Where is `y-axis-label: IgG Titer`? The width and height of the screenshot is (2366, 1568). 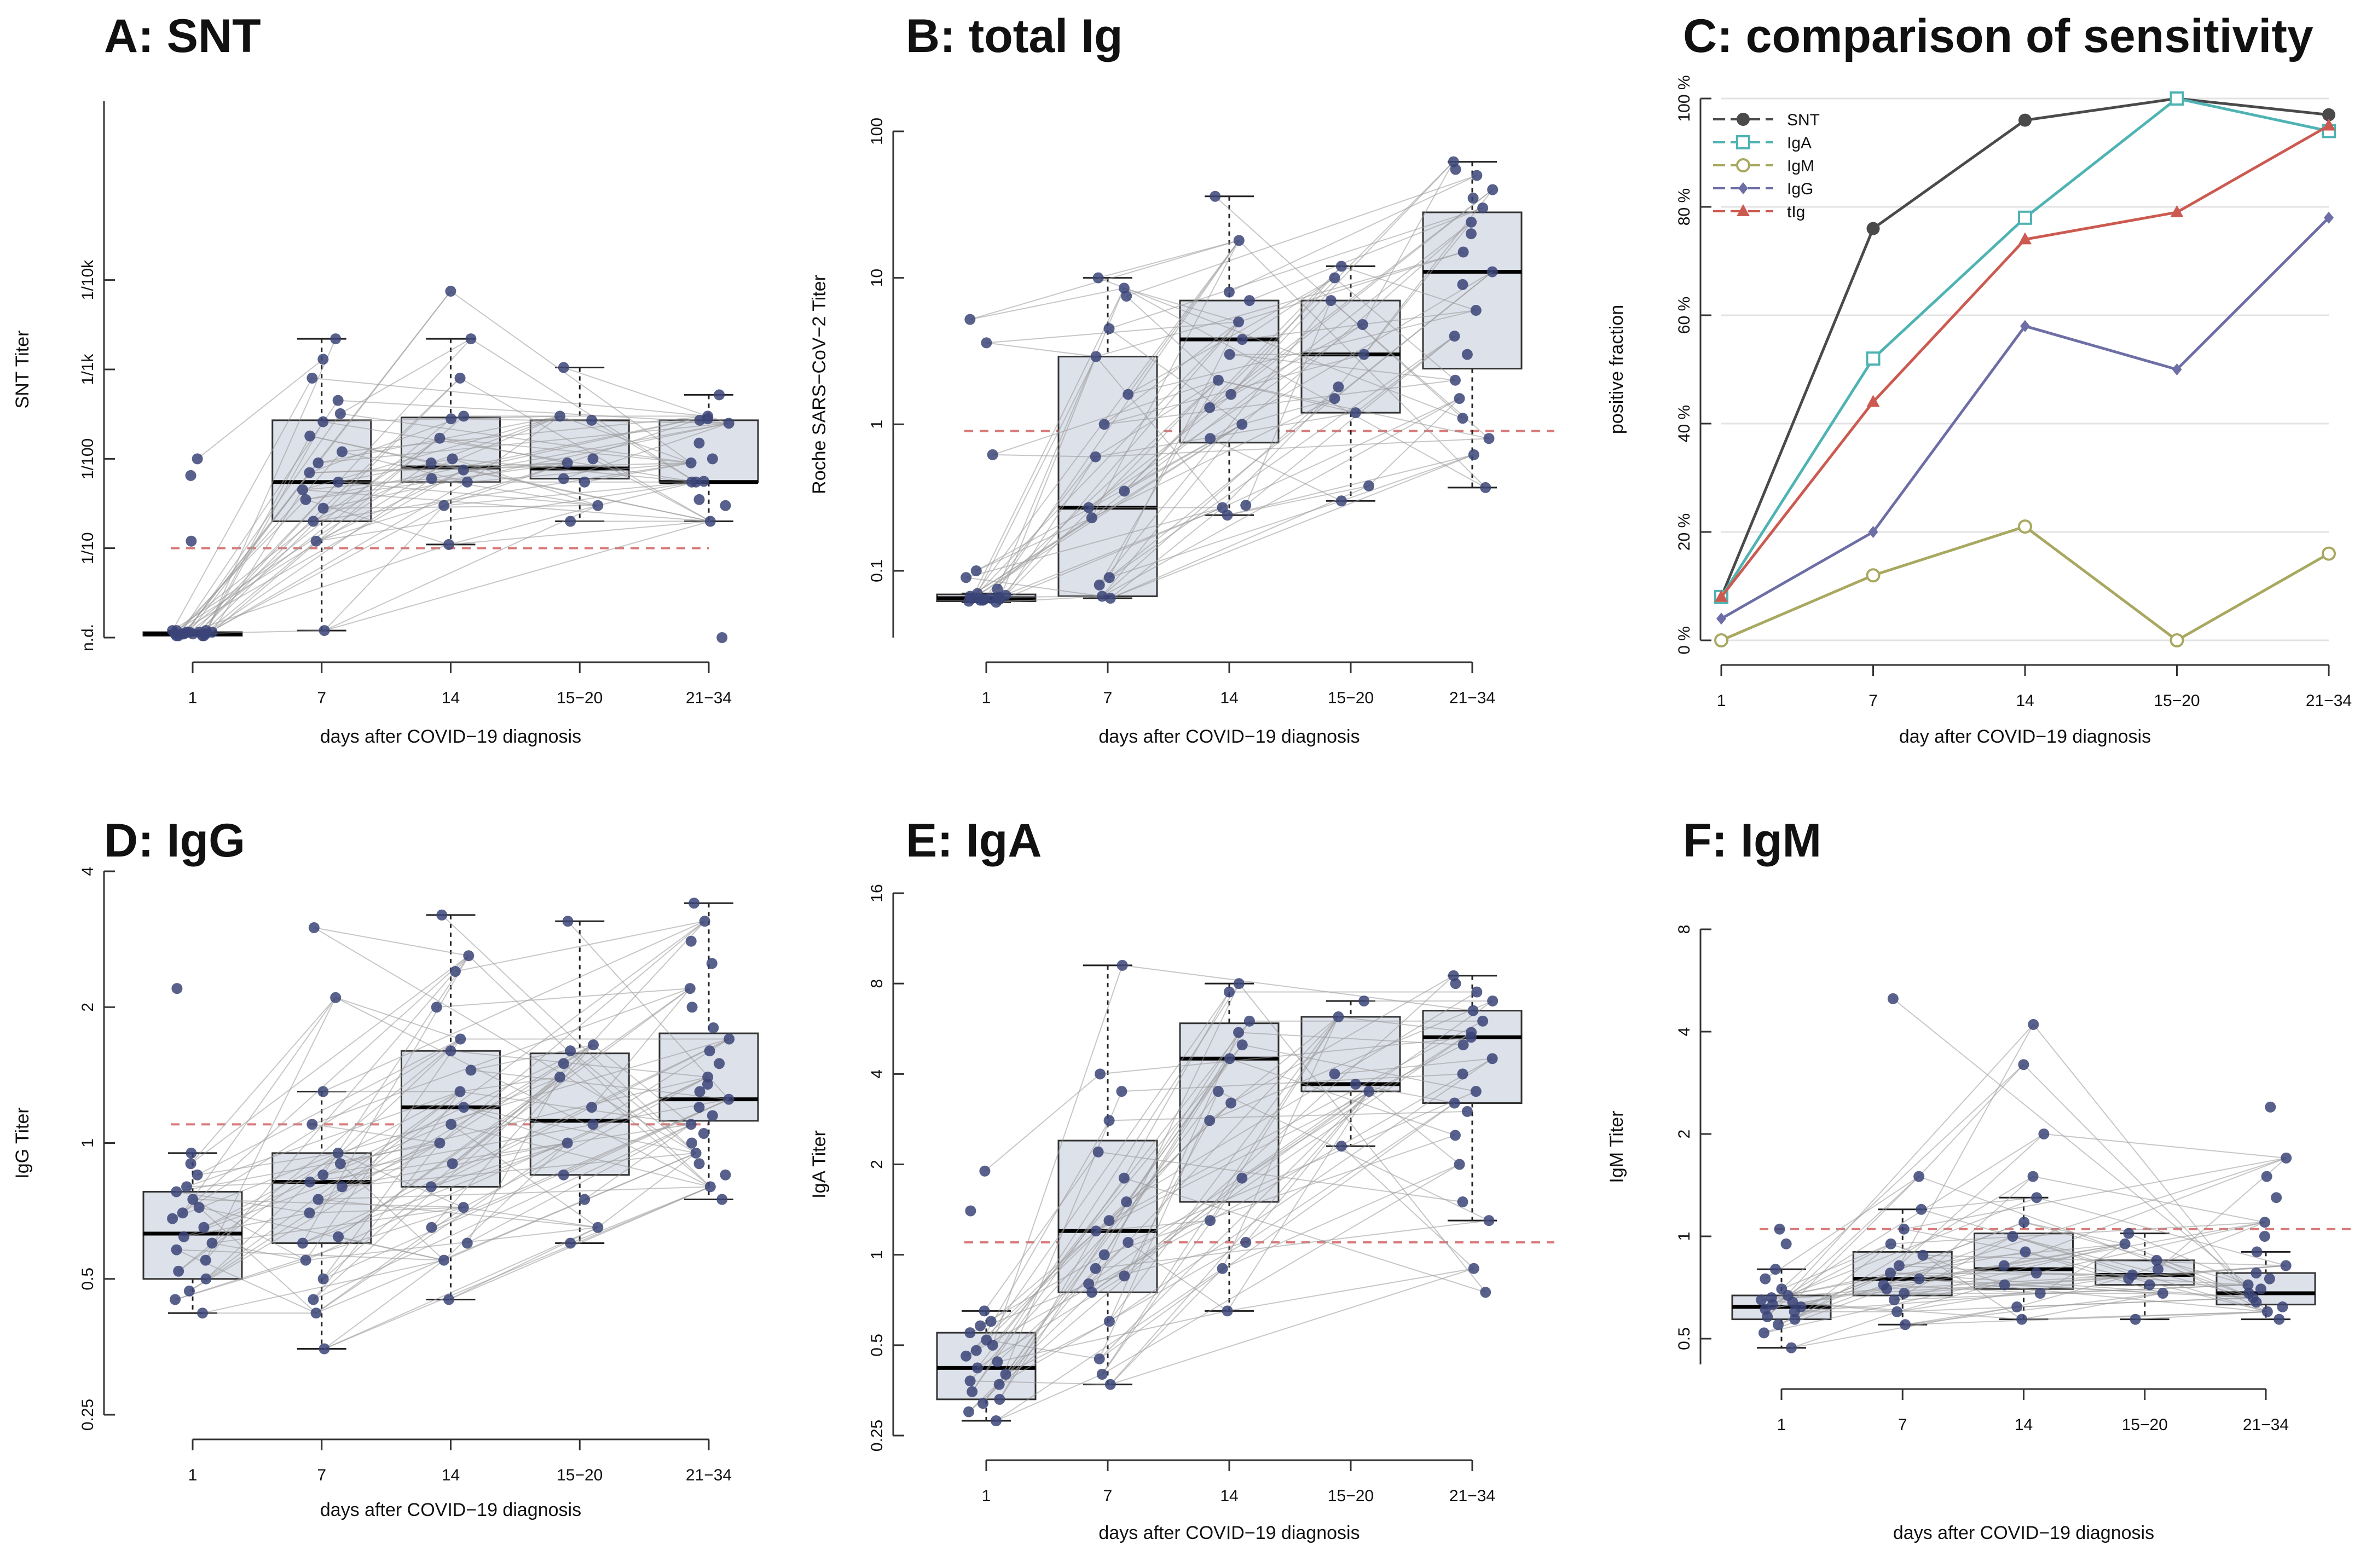
y-axis-label: IgG Titer is located at coordinates (22, 1142).